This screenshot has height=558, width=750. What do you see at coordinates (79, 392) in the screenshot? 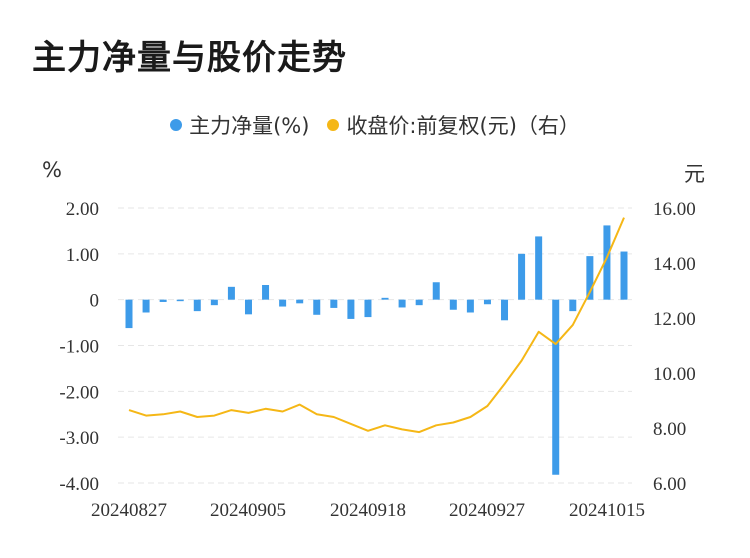
I see `left-tick-label: -2.00` at bounding box center [79, 392].